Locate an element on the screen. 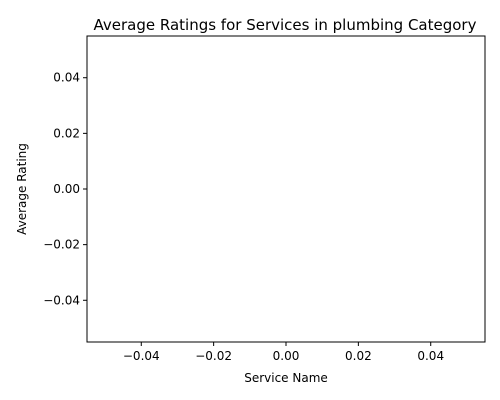 Image resolution: width=500 pixels, height=400 pixels. x-axis: −0.04 −0.02 0.00 0.02 0.04 is located at coordinates (283, 352).